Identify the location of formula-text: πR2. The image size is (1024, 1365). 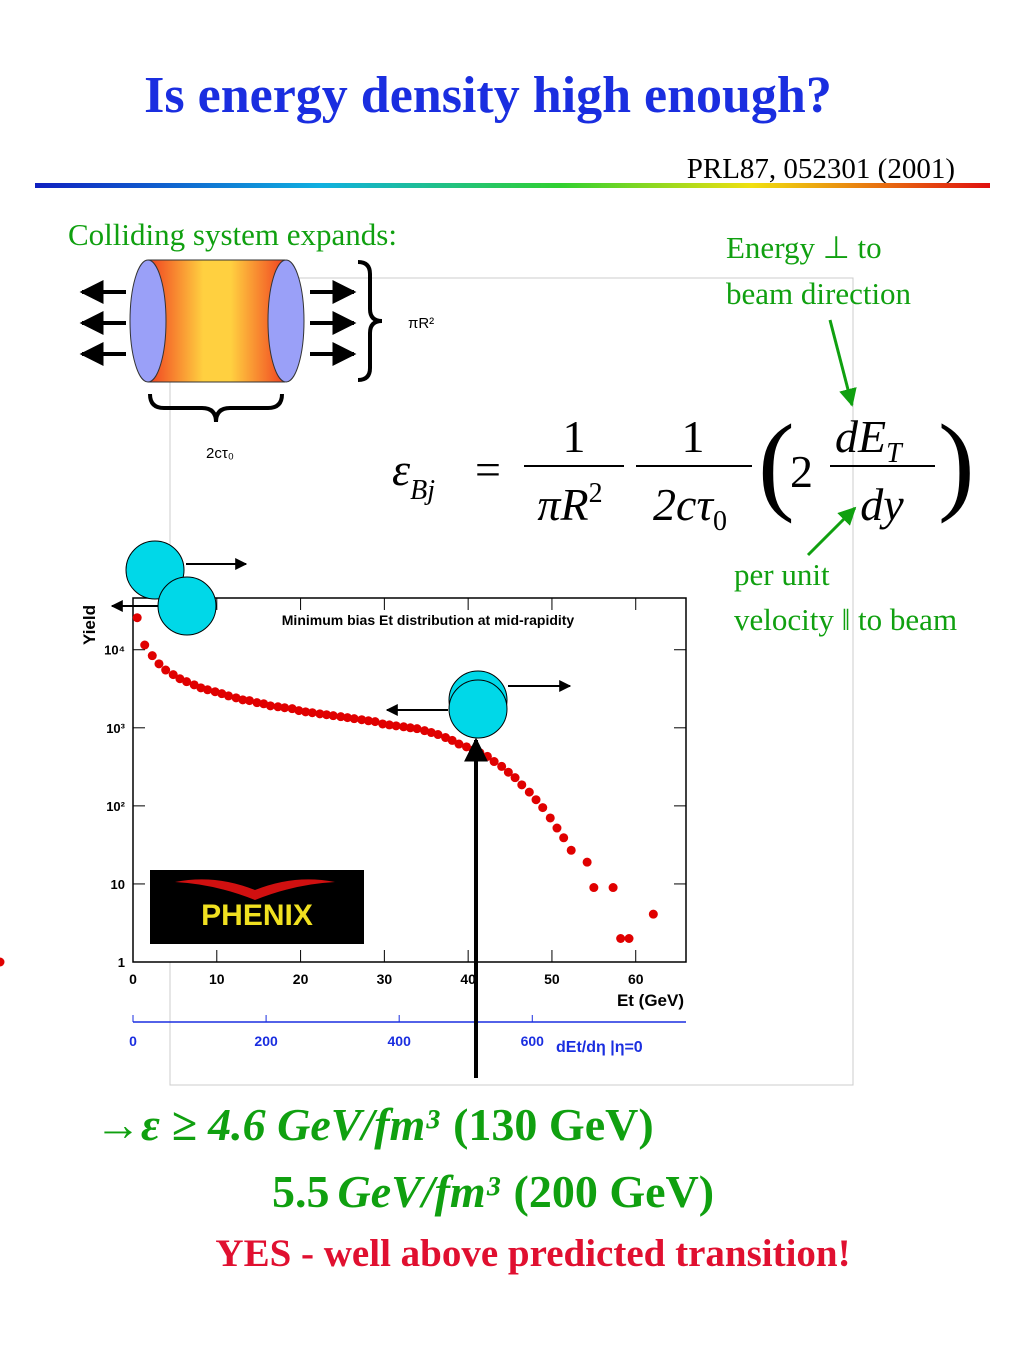
(569, 504).